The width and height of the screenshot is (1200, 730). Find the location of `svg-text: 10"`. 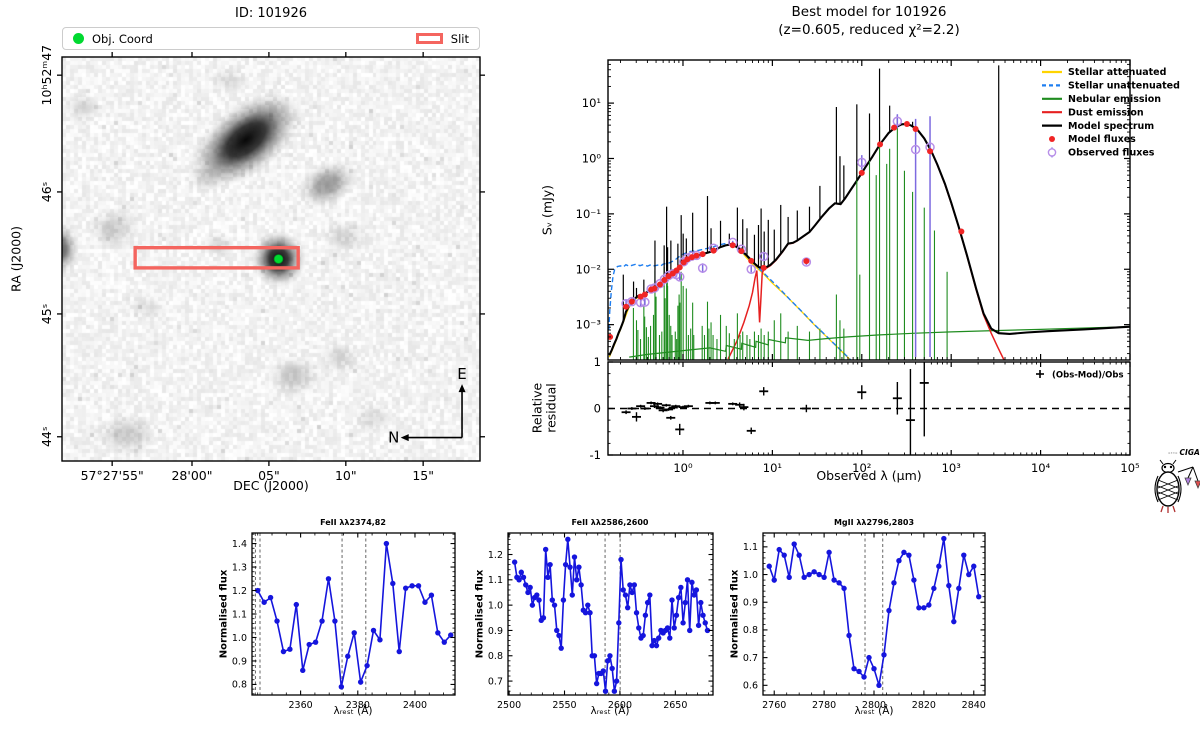

svg-text: 10" is located at coordinates (346, 475).